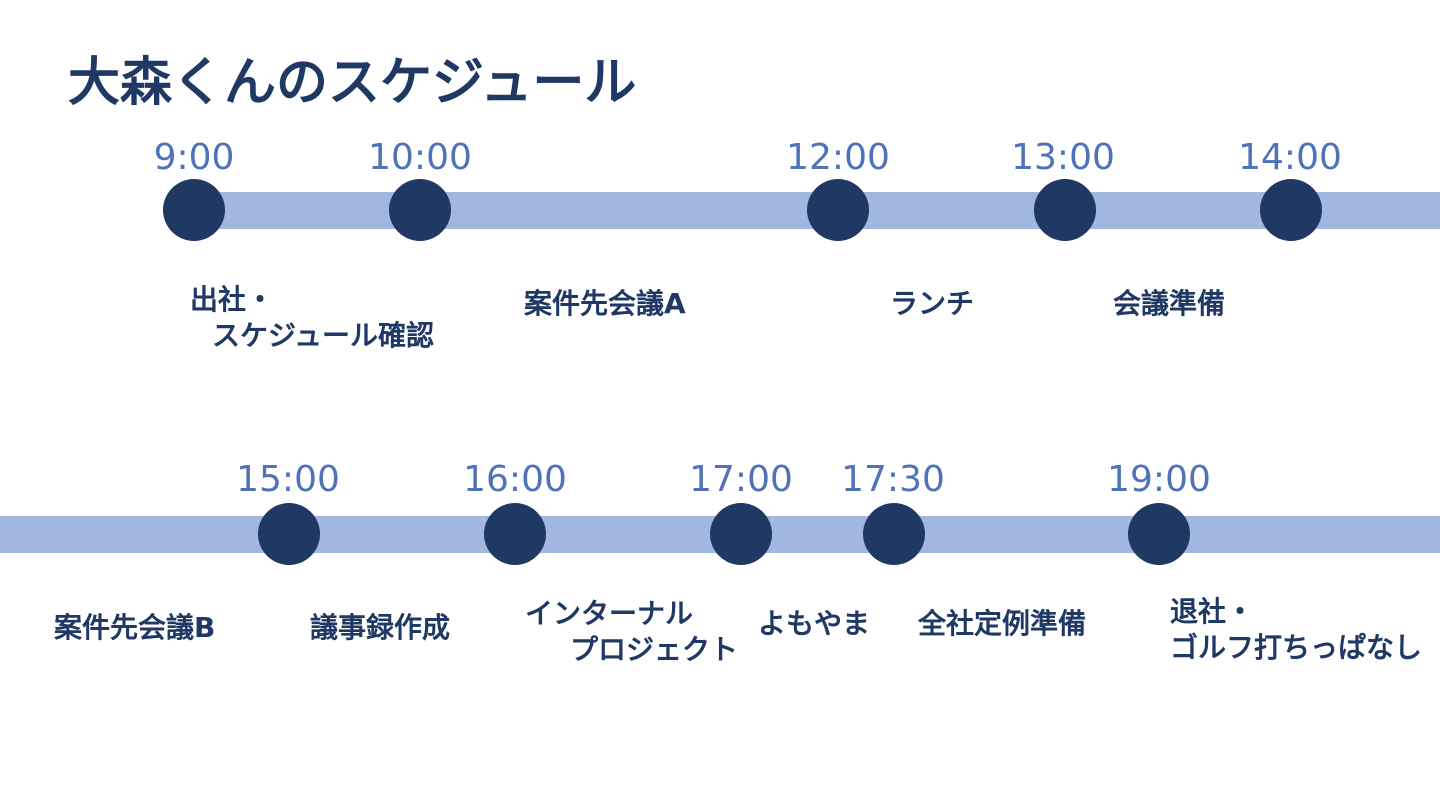 The image size is (1440, 810). Describe the element at coordinates (420, 157) in the screenshot. I see `time-label: 10:00` at that location.